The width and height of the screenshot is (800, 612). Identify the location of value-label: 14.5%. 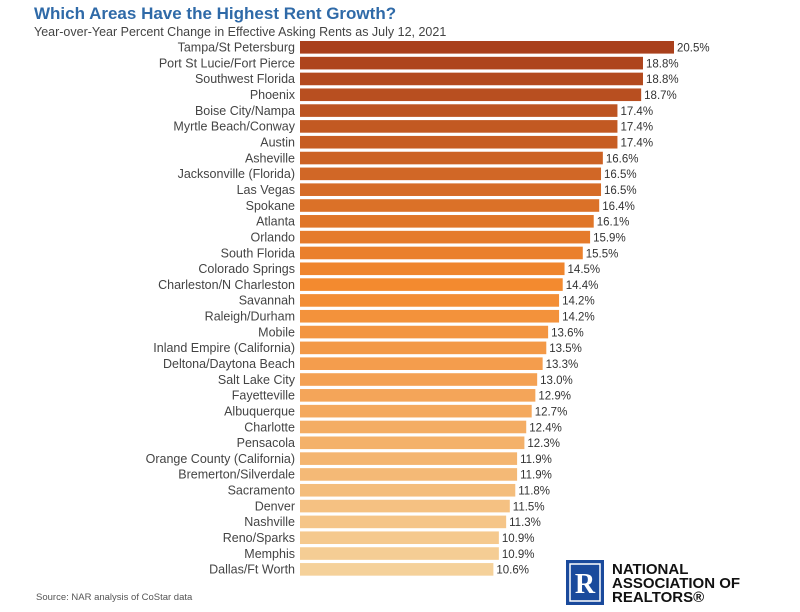
(584, 270).